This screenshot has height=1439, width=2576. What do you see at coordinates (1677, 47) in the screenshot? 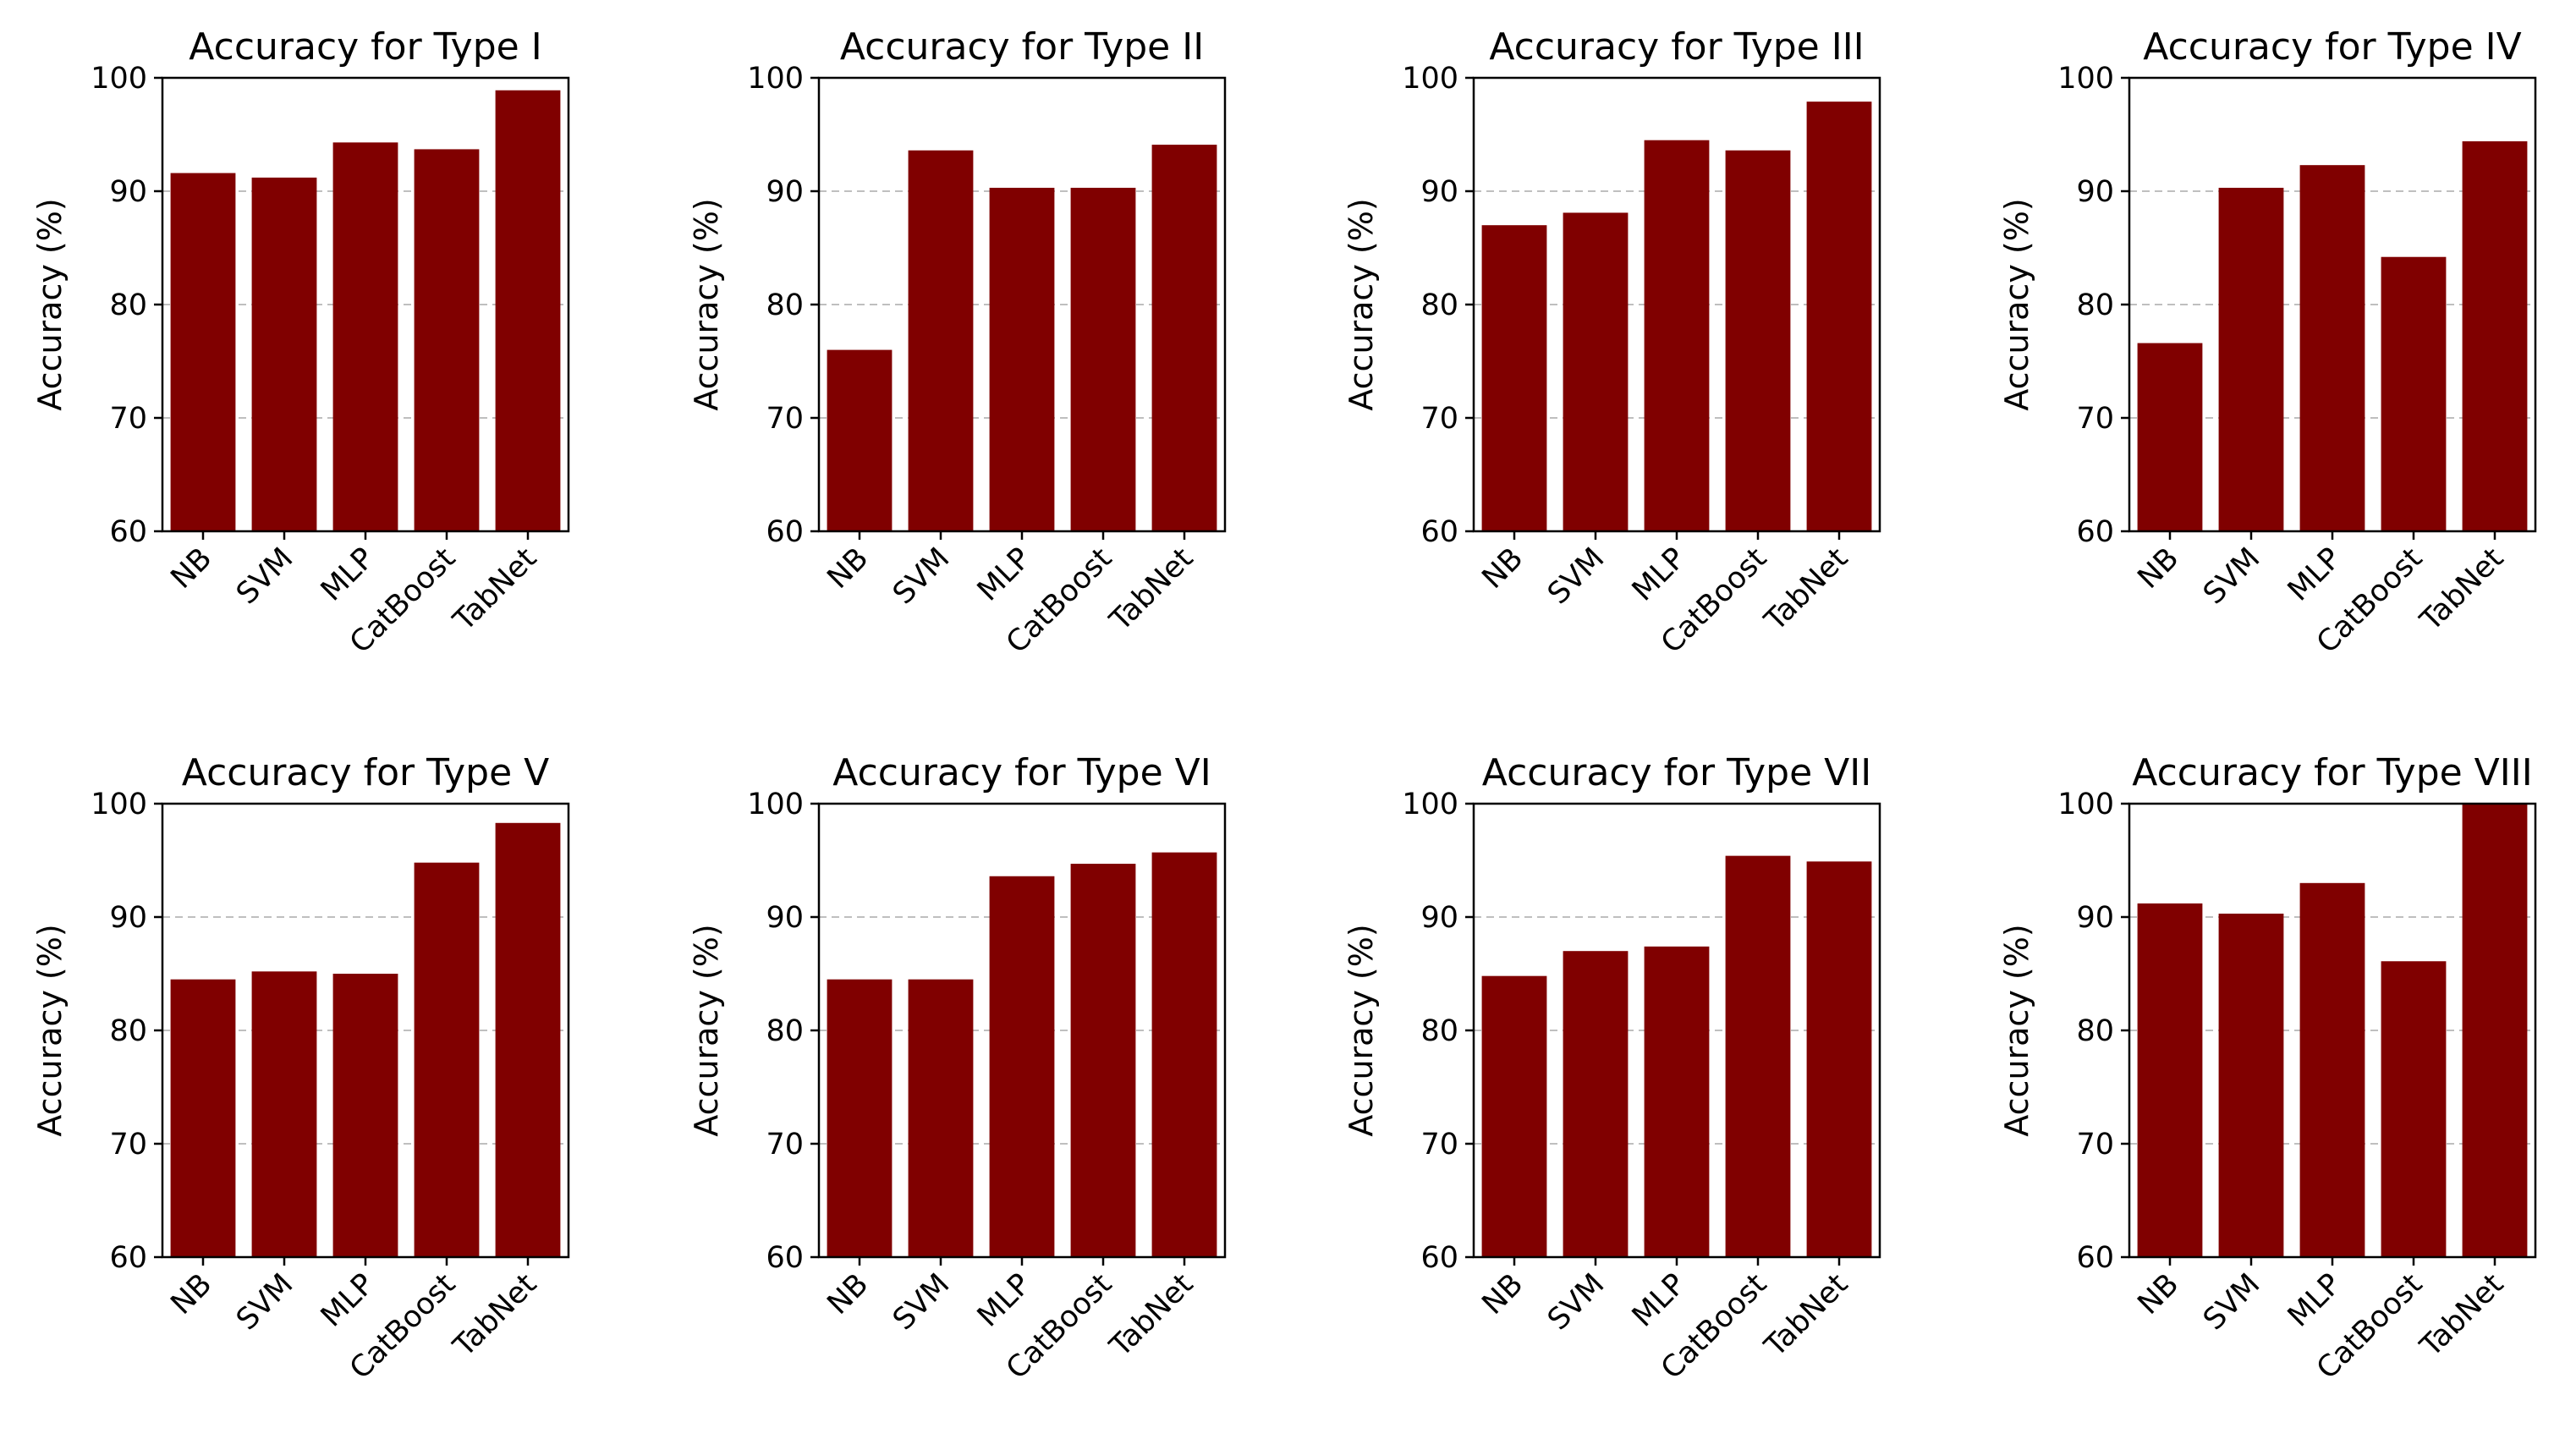
I see `subplot-title: Accuracy for Type III` at bounding box center [1677, 47].